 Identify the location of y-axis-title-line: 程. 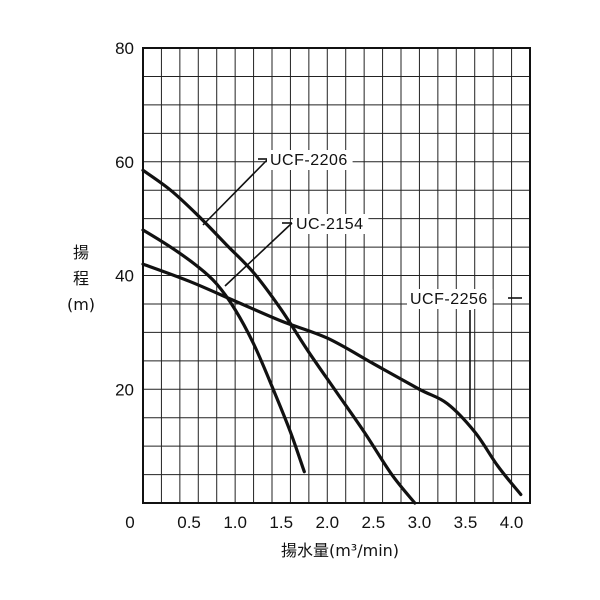
(81, 278).